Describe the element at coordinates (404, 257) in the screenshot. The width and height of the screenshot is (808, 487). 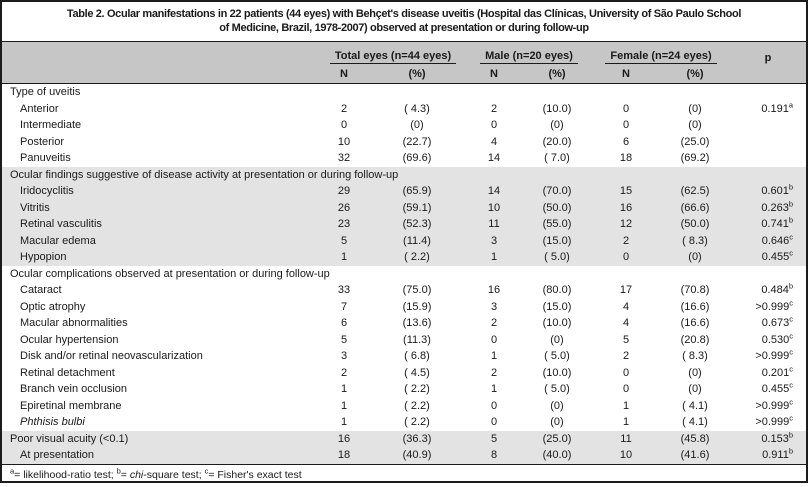
I see `table-row: Hypopion 1( 2.2) 1( 5.0) 0 (0) 0.455c` at that location.